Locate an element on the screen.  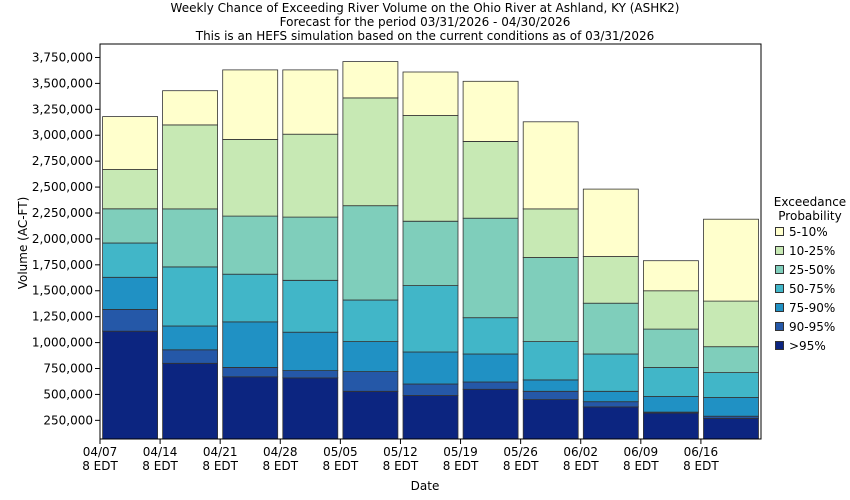
x-tick-label-date: 05/19 is located at coordinates (460, 452).